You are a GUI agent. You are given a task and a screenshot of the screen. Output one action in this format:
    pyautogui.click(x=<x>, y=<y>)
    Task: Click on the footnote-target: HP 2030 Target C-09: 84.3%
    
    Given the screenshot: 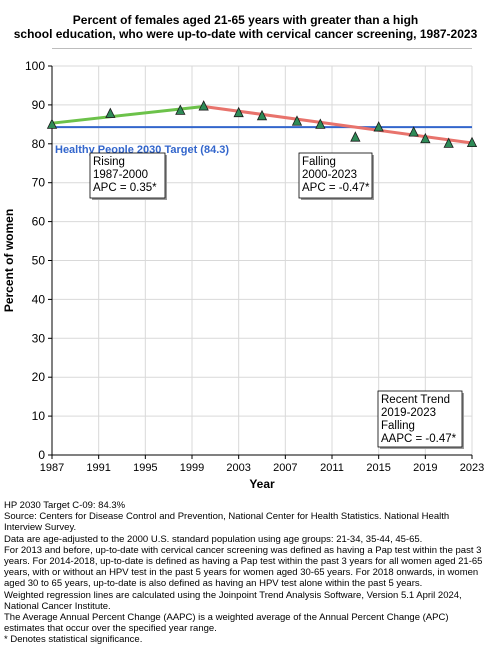 What is the action you would take?
    pyautogui.click(x=65, y=505)
    